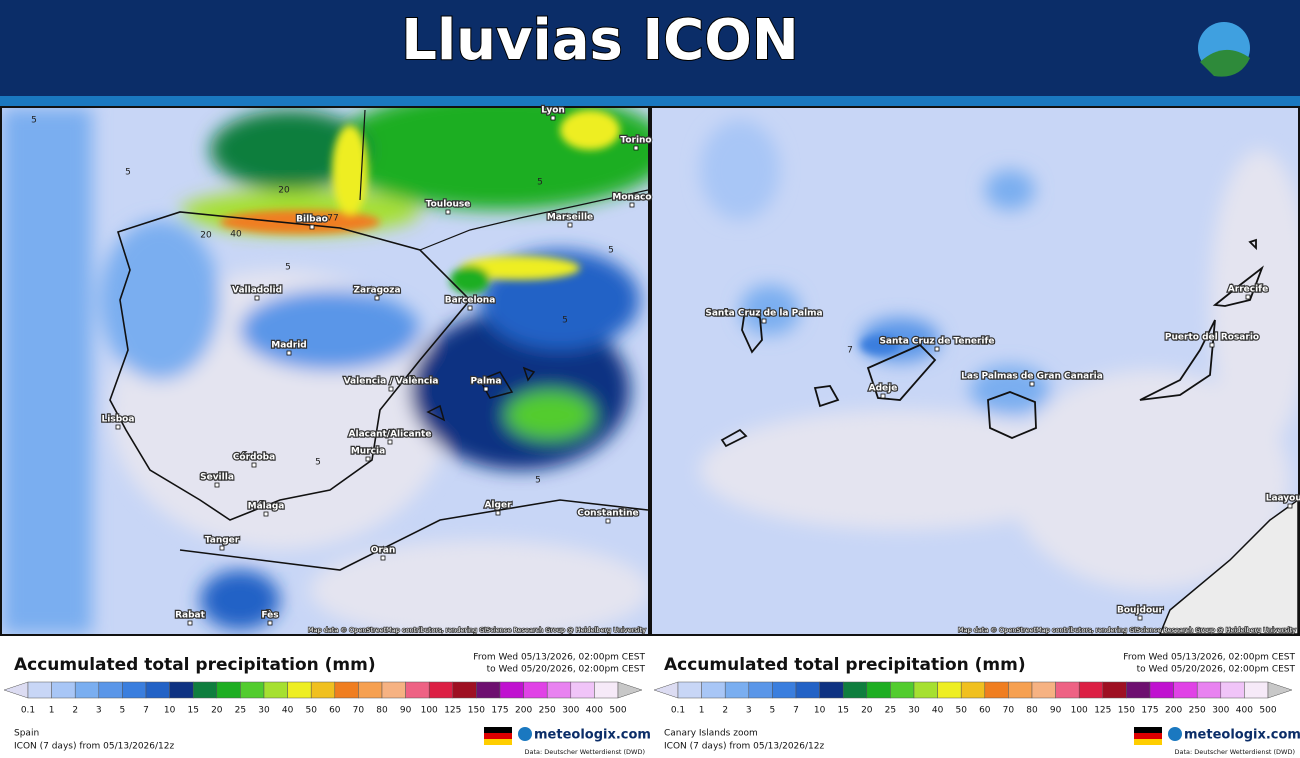 Image resolution: width=1300 pixels, height=758 pixels. I want to click on scale-label: 15, so click(192, 711).